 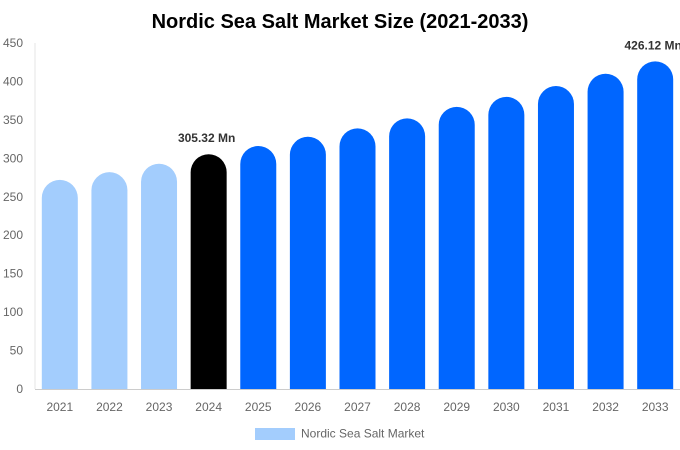 I want to click on y-tick-label: 0, so click(x=19, y=389).